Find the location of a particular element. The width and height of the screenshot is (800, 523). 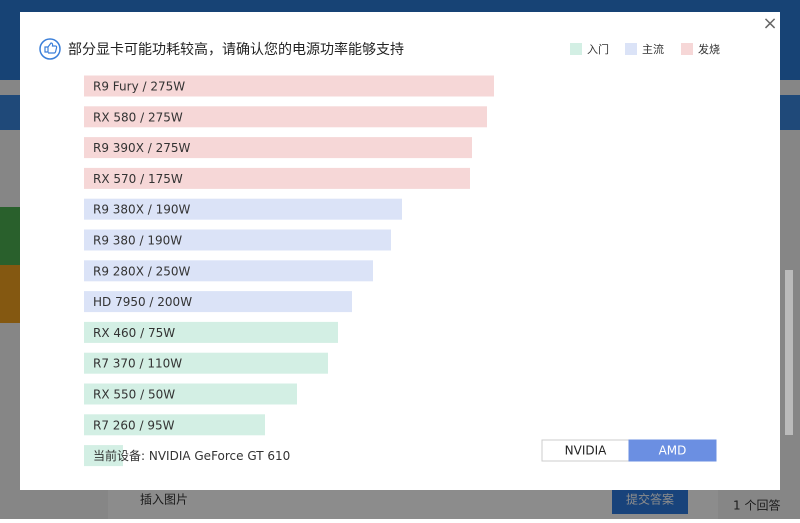

submit-text: 提交答案 is located at coordinates (650, 499).